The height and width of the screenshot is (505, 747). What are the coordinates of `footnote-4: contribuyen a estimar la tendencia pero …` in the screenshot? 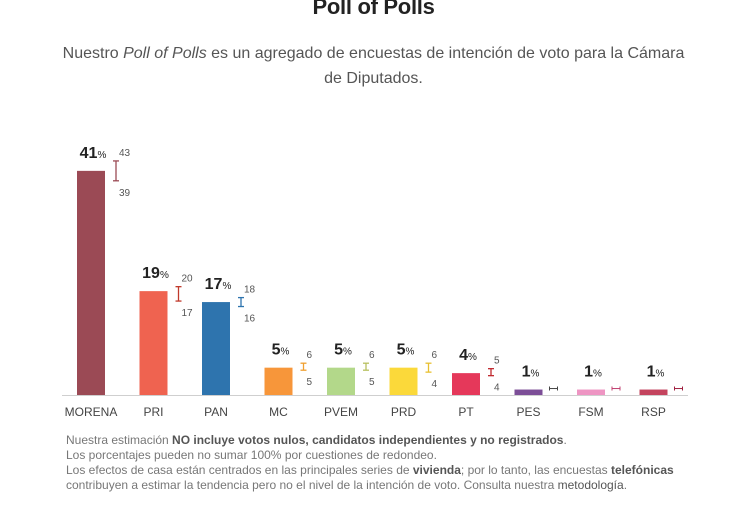 It's located at (396, 485).